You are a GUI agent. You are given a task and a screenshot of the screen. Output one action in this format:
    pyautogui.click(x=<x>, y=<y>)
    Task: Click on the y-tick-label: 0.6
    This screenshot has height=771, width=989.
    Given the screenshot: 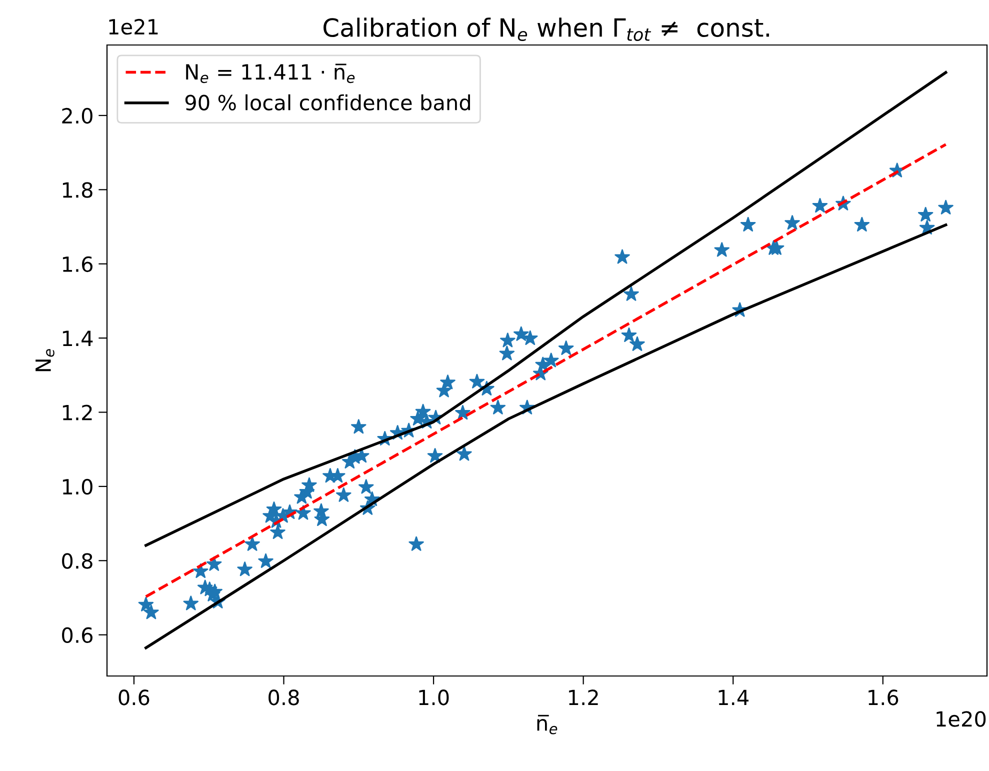 What is the action you would take?
    pyautogui.click(x=77, y=635)
    